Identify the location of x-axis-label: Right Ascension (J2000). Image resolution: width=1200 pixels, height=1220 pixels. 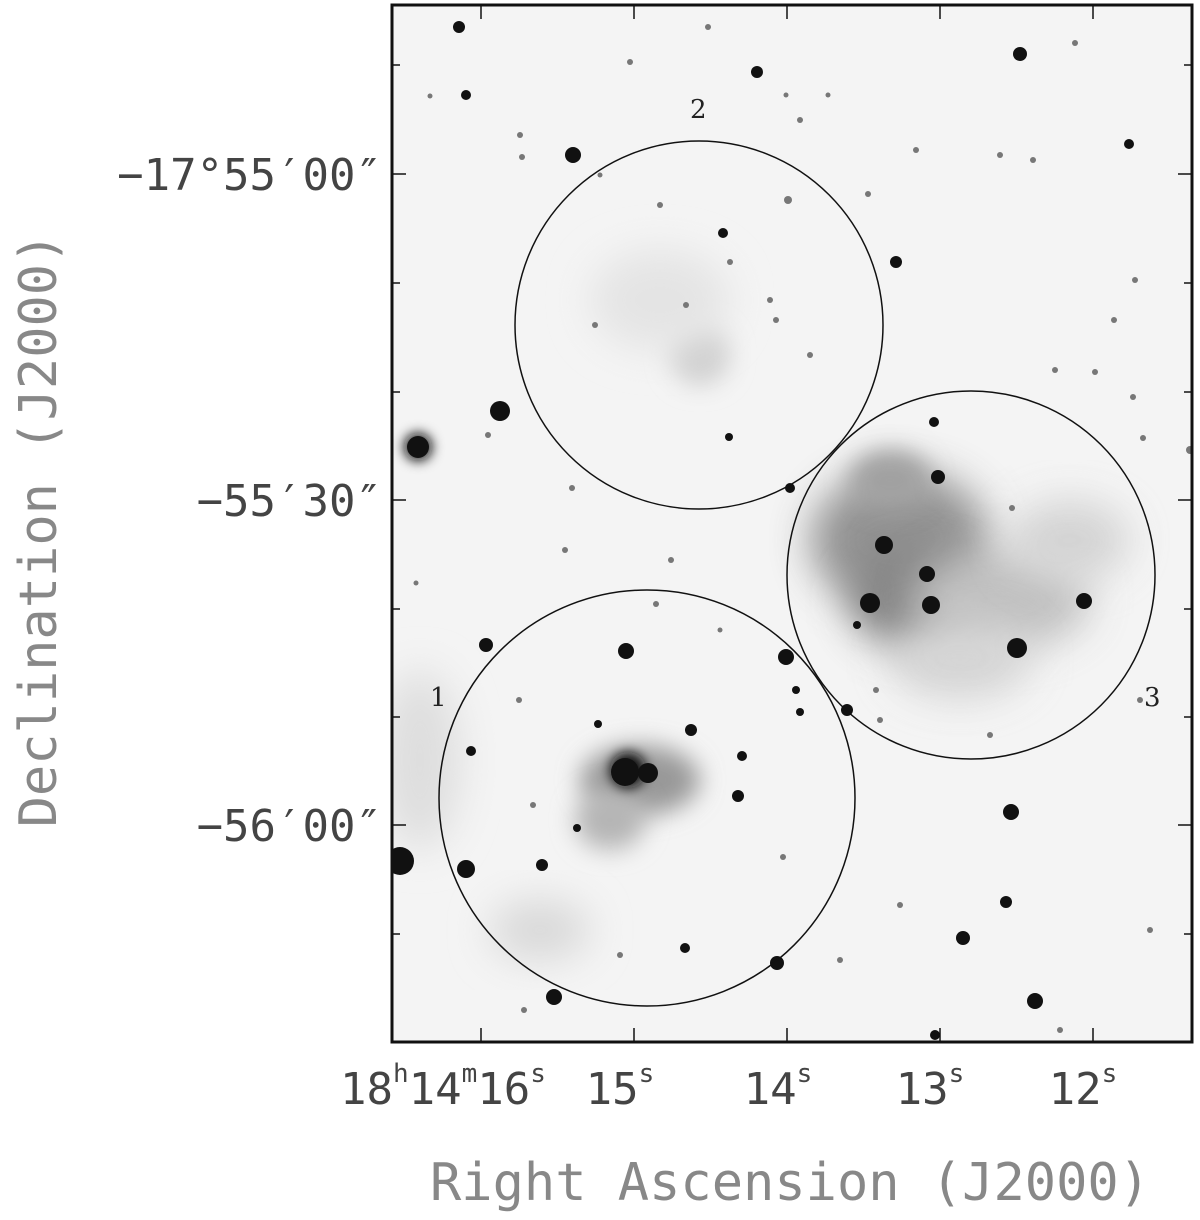
(790, 1183).